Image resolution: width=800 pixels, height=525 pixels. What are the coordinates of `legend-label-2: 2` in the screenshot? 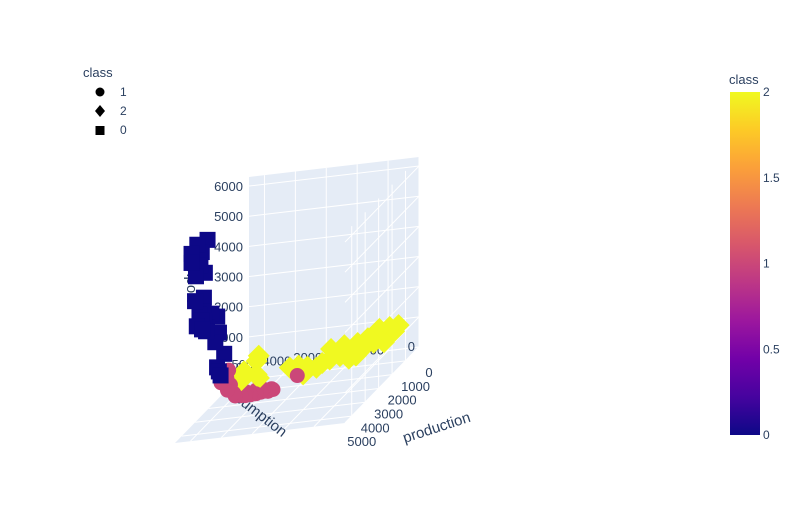 It's located at (123, 111).